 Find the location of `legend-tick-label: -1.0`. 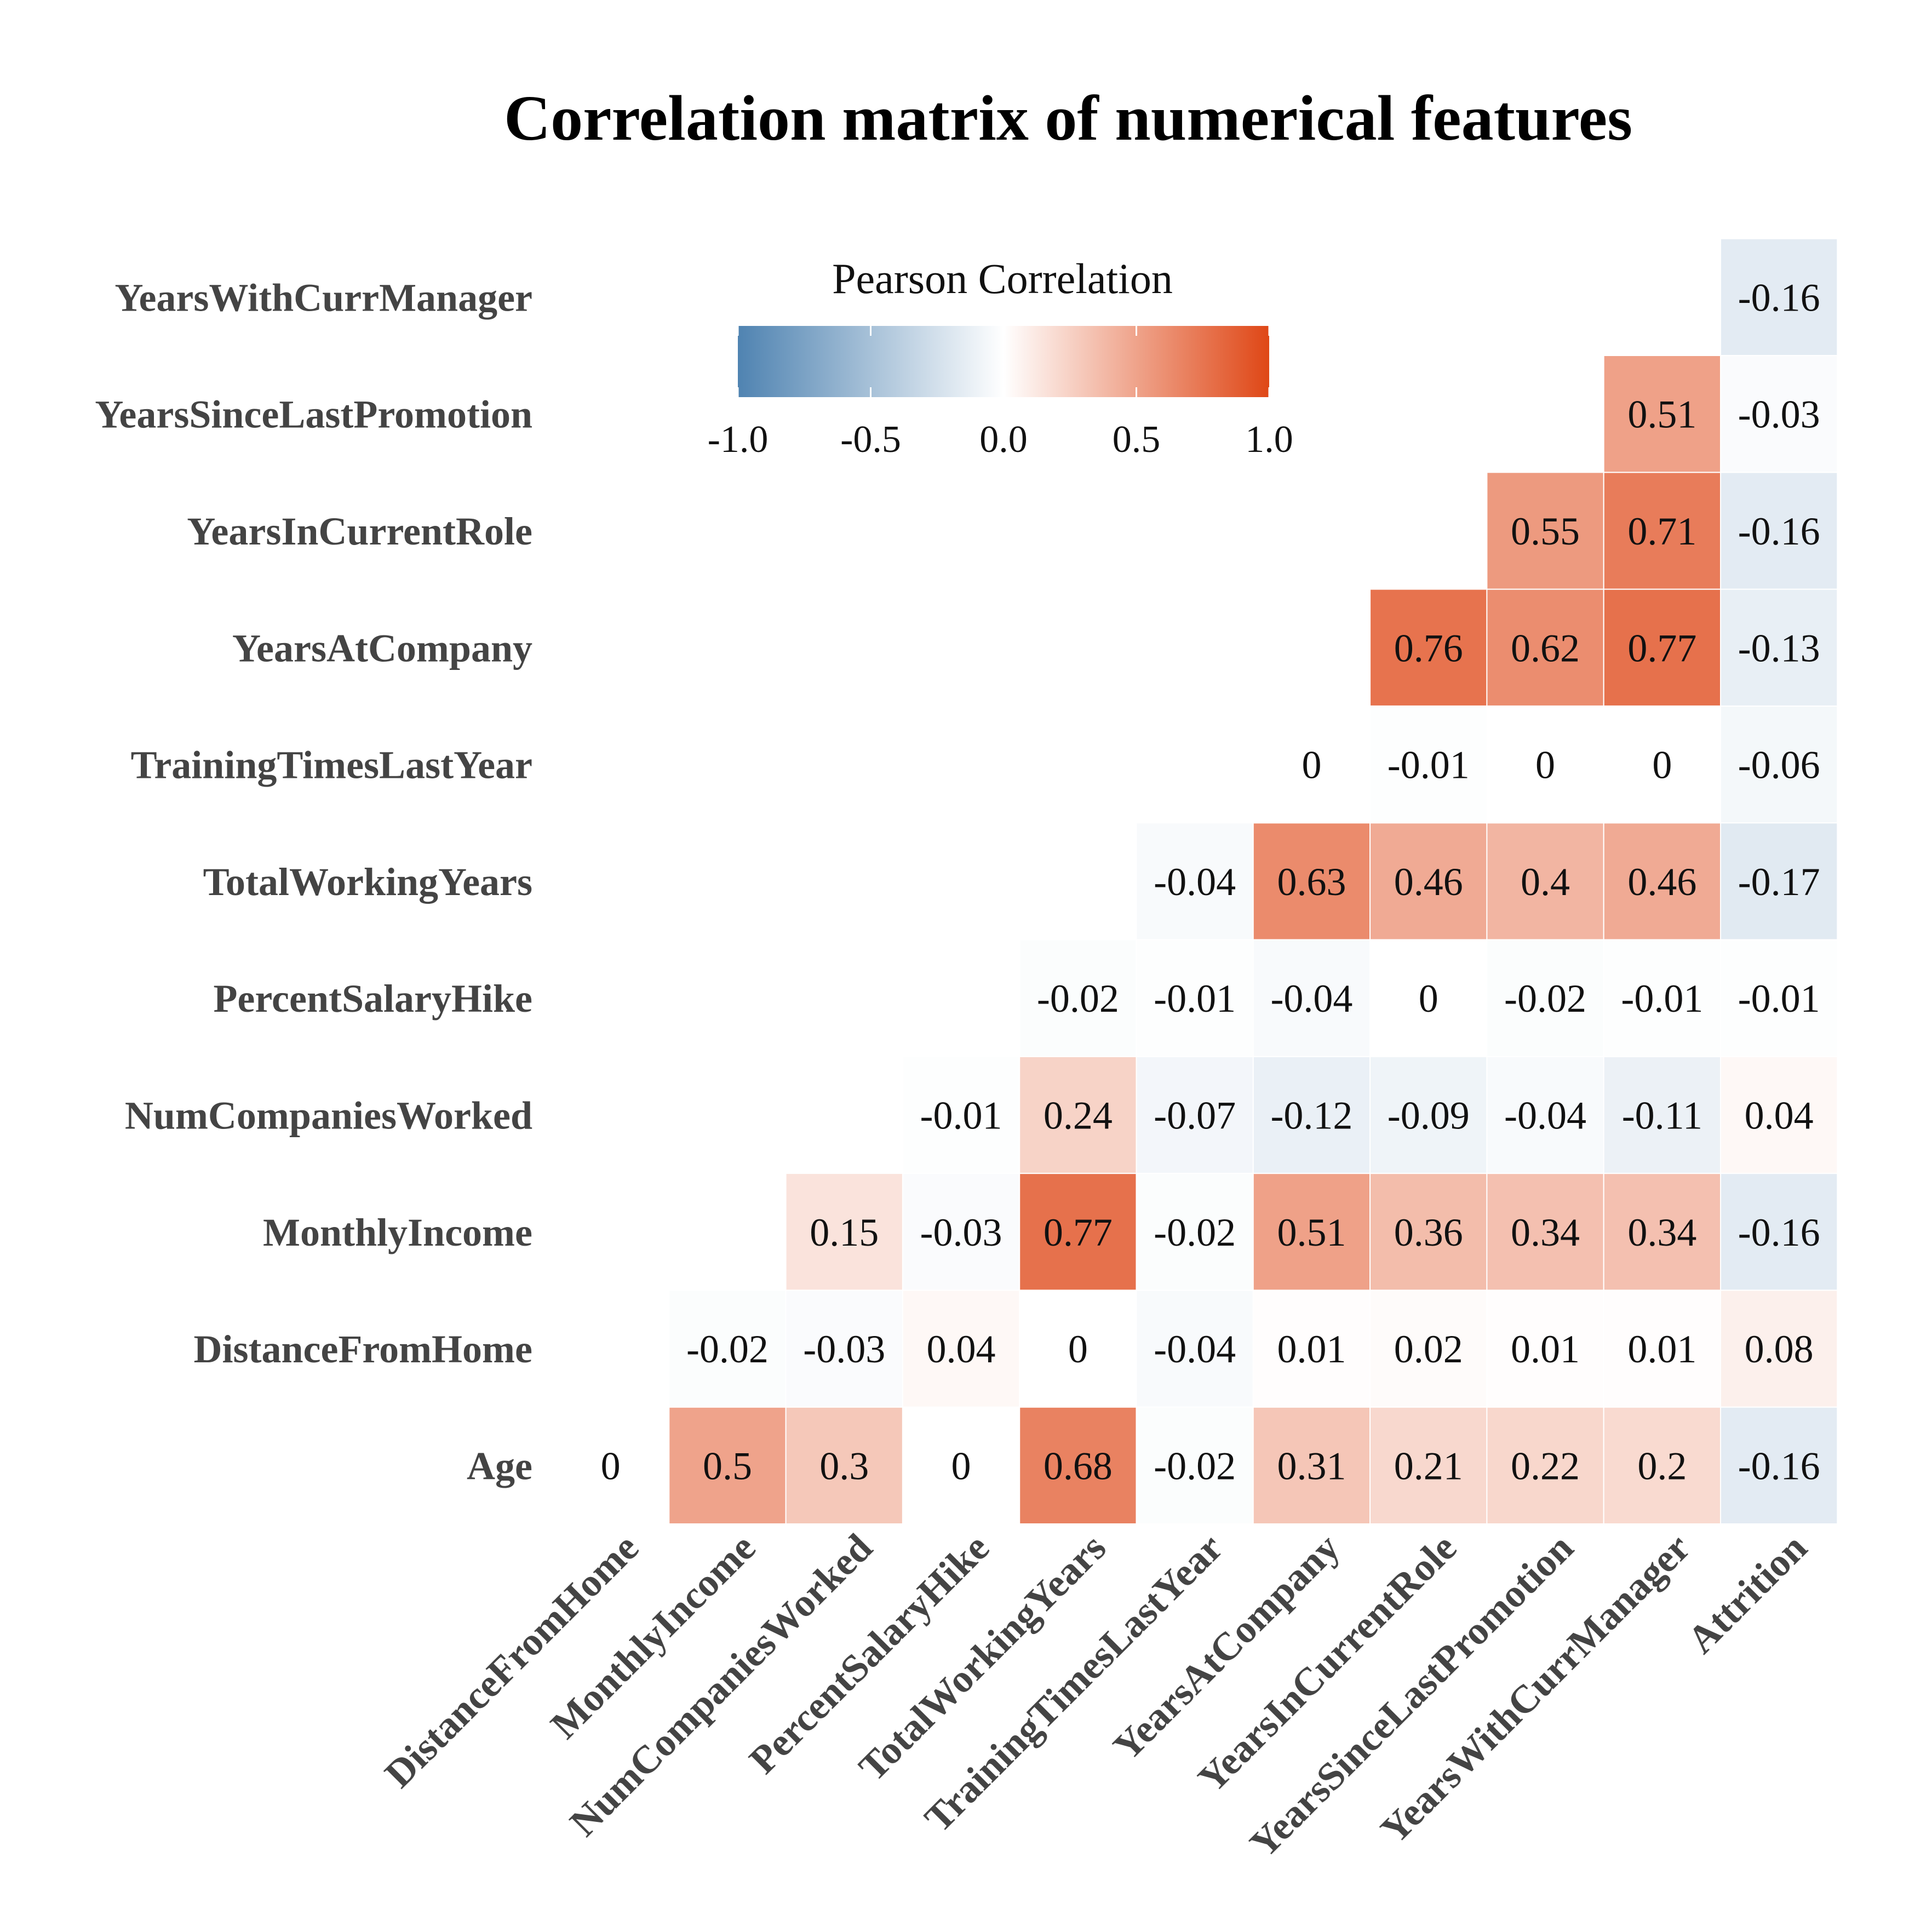

legend-tick-label: -1.0 is located at coordinates (739, 440).